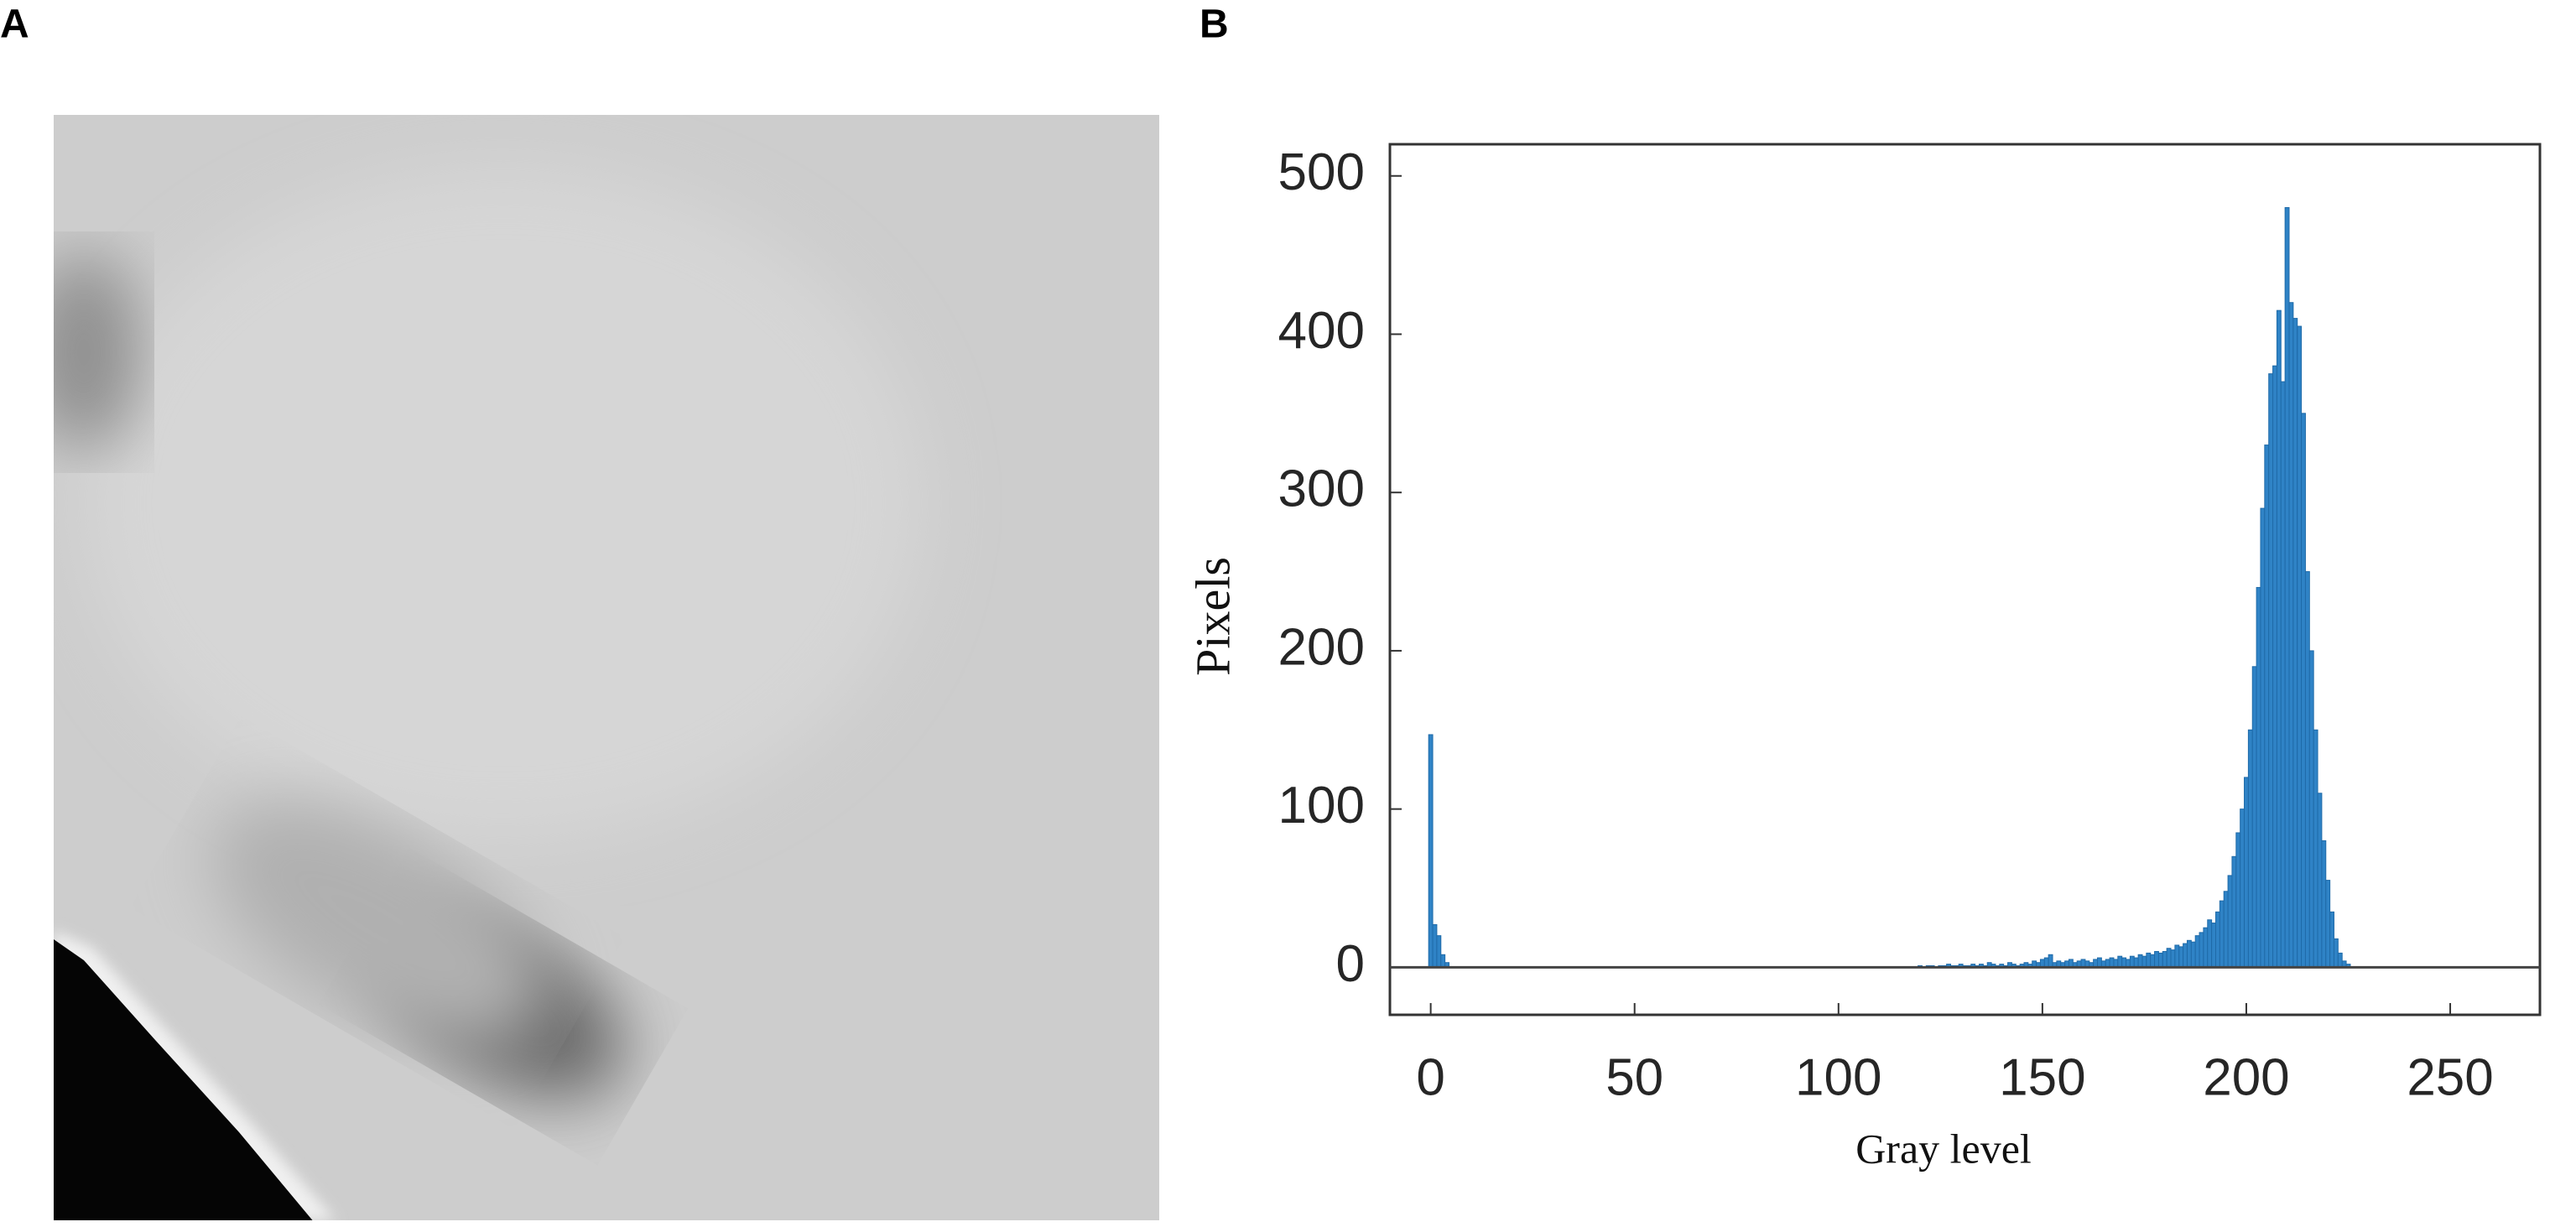  I want to click on y-tick-label: 200, so click(1321, 647).